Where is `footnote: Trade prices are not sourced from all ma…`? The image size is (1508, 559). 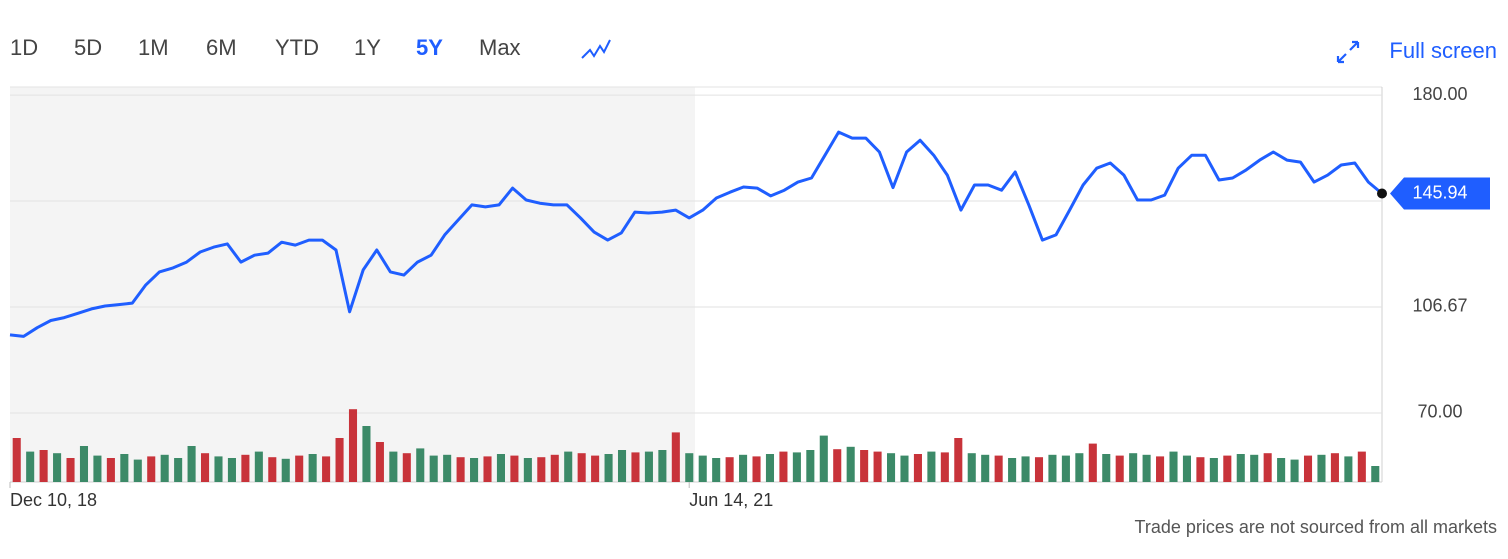 footnote: Trade prices are not sourced from all ma… is located at coordinates (1316, 527).